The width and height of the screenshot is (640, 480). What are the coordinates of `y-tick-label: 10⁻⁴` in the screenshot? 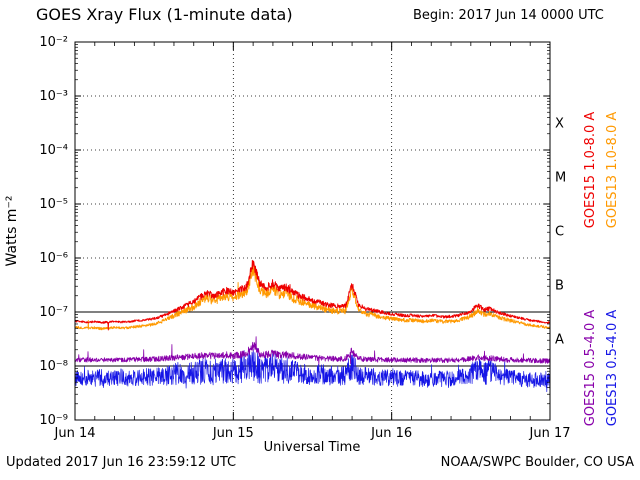 It's located at (53, 150).